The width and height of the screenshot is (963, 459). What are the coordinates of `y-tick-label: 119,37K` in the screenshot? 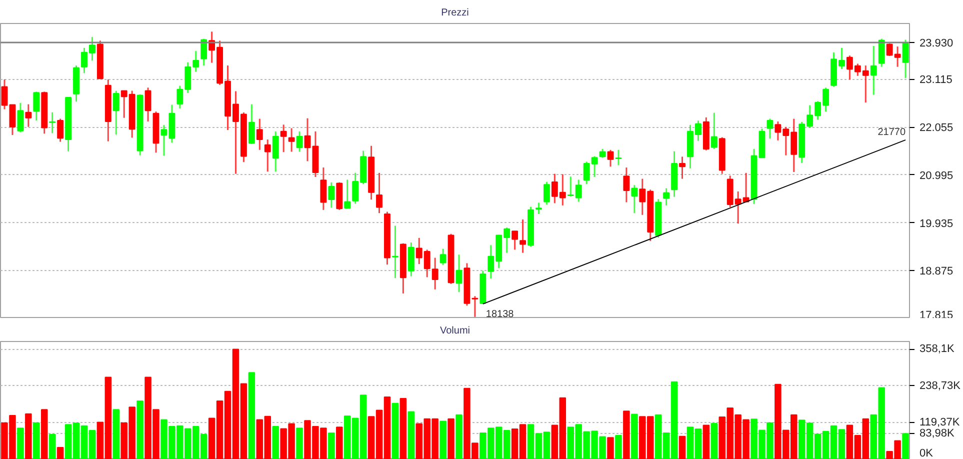 It's located at (940, 422).